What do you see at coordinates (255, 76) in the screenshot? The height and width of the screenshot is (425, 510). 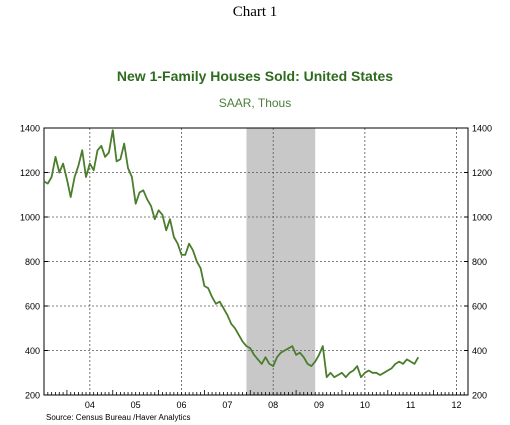 I see `chart-title: New 1-Family Houses Sold: United States` at bounding box center [255, 76].